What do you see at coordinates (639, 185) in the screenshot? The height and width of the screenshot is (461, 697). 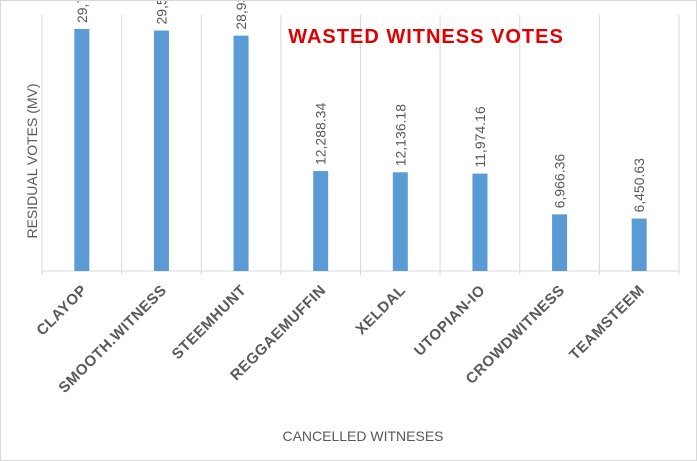 I see `data-label: 6,450.63` at bounding box center [639, 185].